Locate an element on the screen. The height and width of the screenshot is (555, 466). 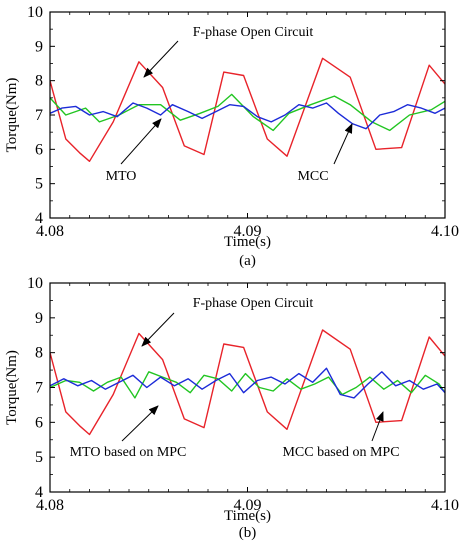
annotation-label: MCC is located at coordinates (312, 176).